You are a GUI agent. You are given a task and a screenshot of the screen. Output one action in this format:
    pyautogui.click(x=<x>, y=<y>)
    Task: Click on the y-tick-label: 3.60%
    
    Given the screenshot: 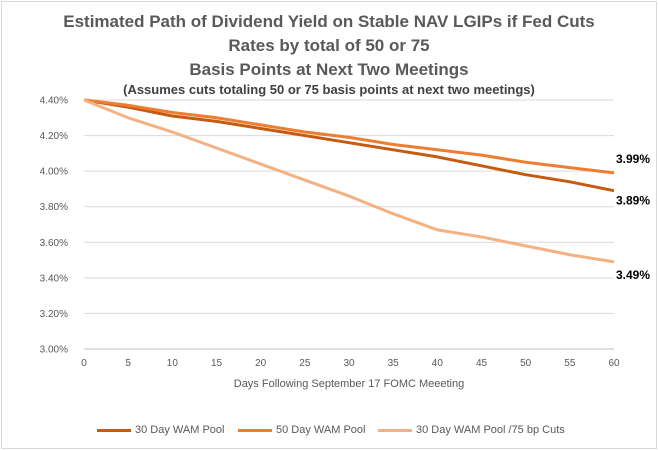 What is the action you would take?
    pyautogui.click(x=54, y=243)
    